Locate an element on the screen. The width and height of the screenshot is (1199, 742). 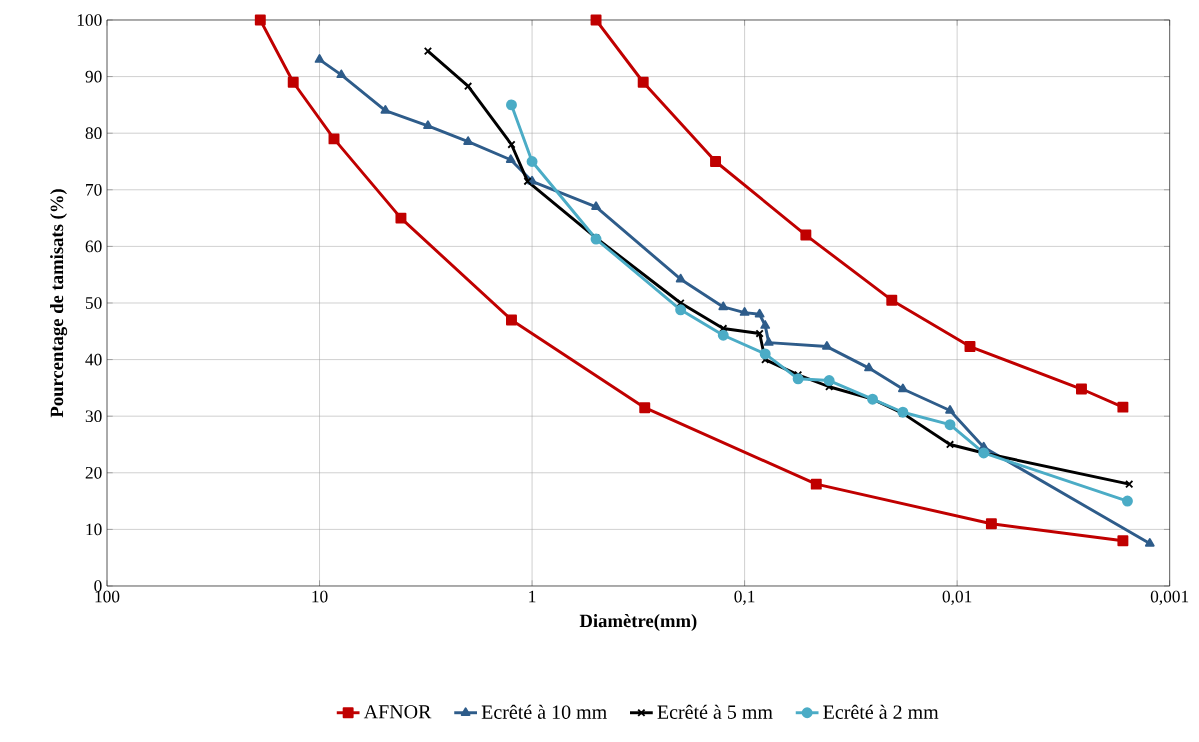
legend-label: Ecrêté à 5 mm is located at coordinates (715, 711).